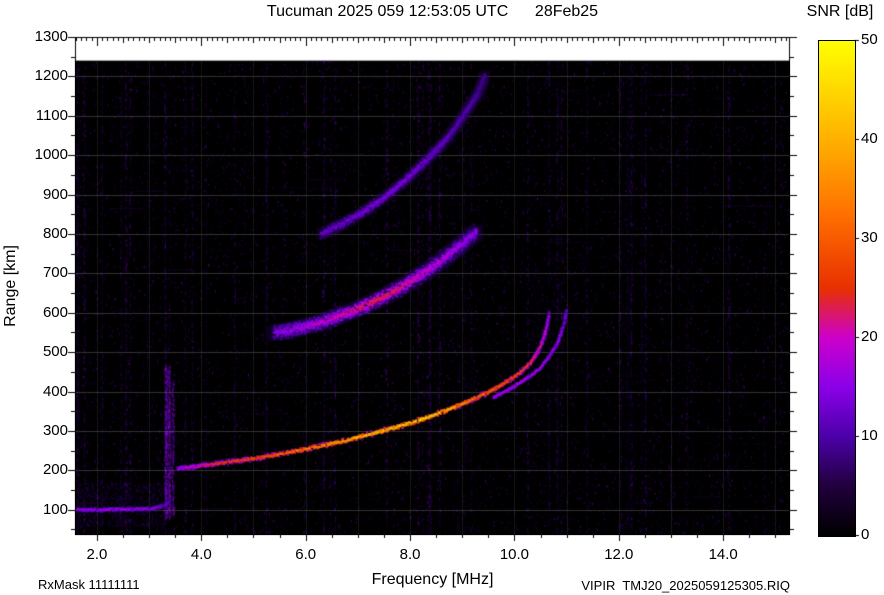 Image resolution: width=884 pixels, height=595 pixels. Describe the element at coordinates (869, 138) in the screenshot. I see `colorbar-tick-label: 40` at that location.